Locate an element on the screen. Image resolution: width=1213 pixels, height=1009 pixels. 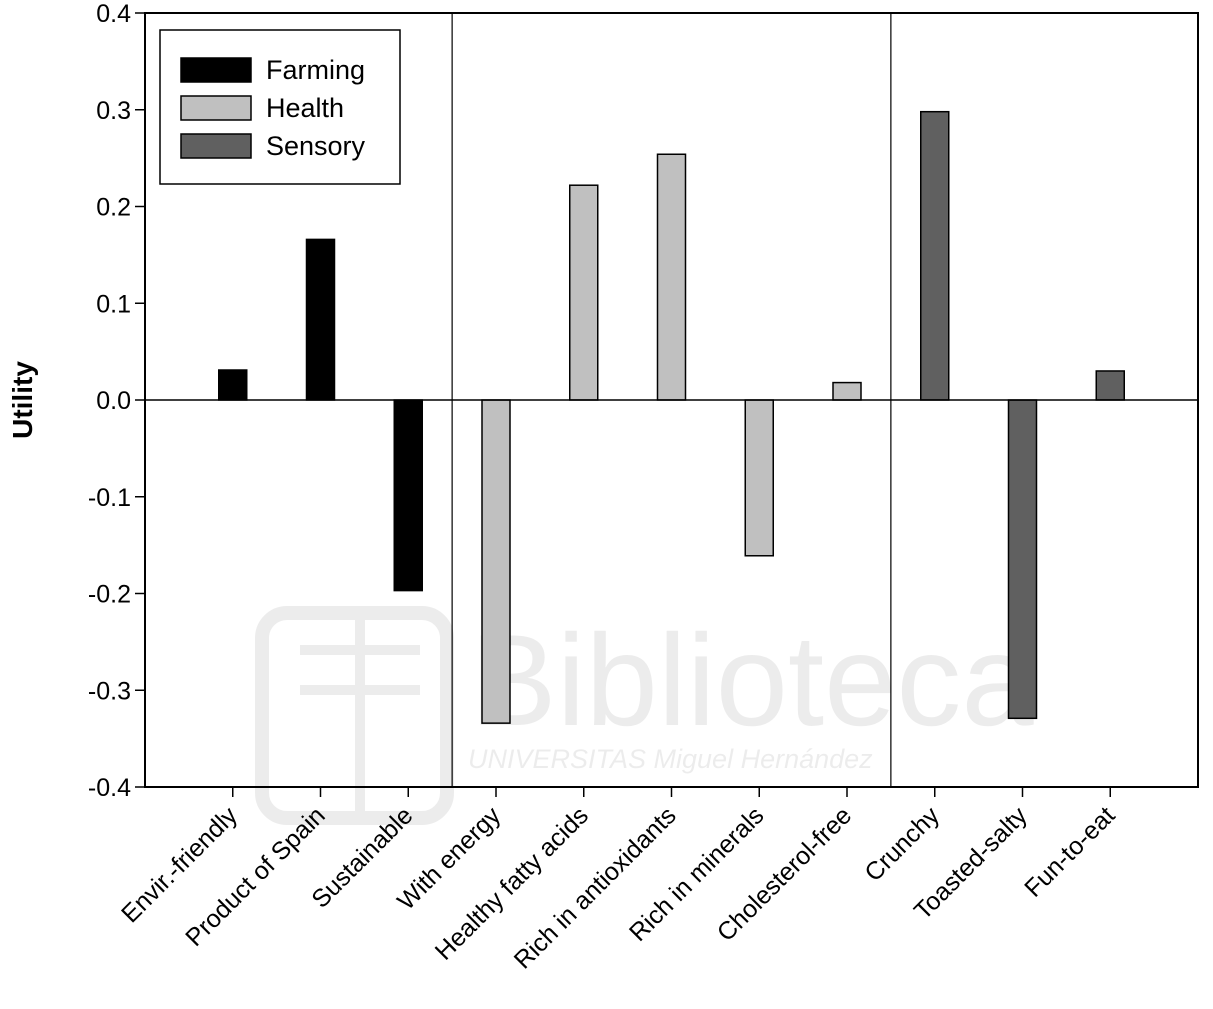
bar-product-of-spain is located at coordinates (320, 319).